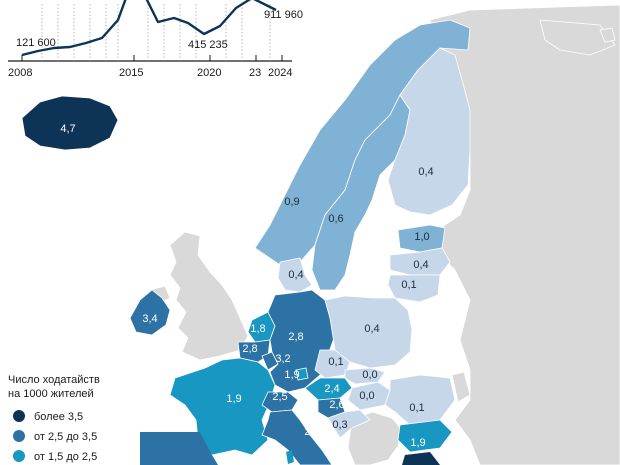 The width and height of the screenshot is (620, 465). What do you see at coordinates (255, 73) in the screenshot?
I see `inset-xtick-23: 23` at bounding box center [255, 73].